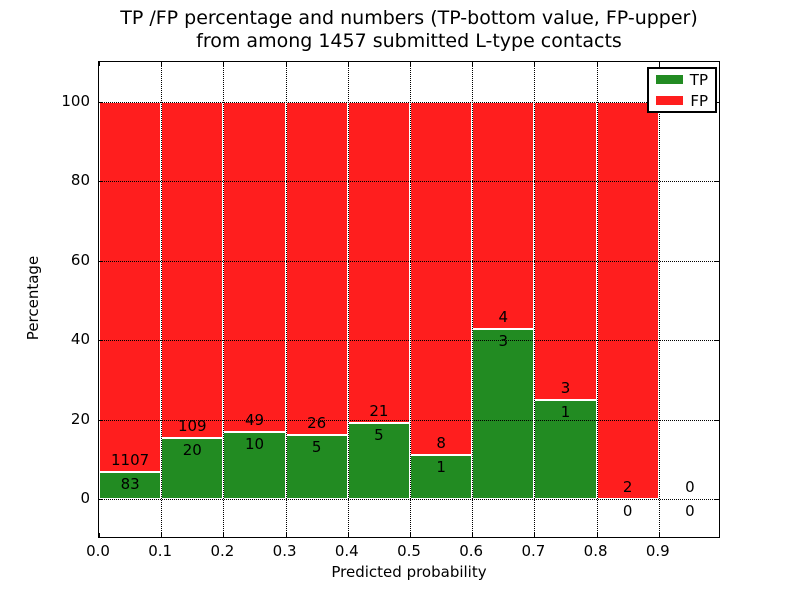  I want to click on tp-swatch-icon, so click(669, 79).